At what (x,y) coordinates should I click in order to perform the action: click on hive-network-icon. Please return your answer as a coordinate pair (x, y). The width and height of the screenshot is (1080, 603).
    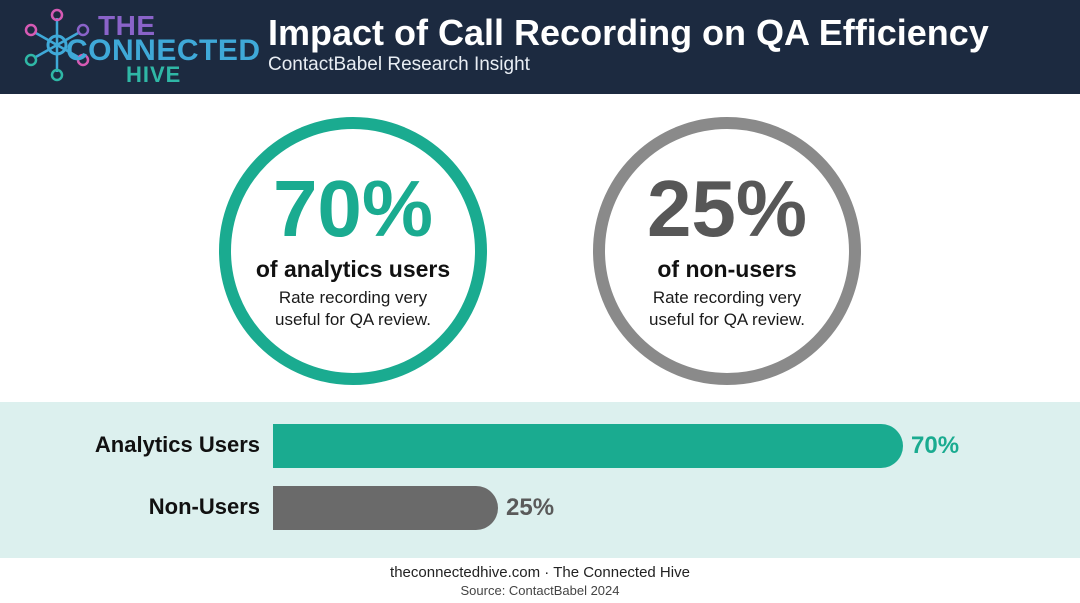
    Looking at the image, I should click on (57, 45).